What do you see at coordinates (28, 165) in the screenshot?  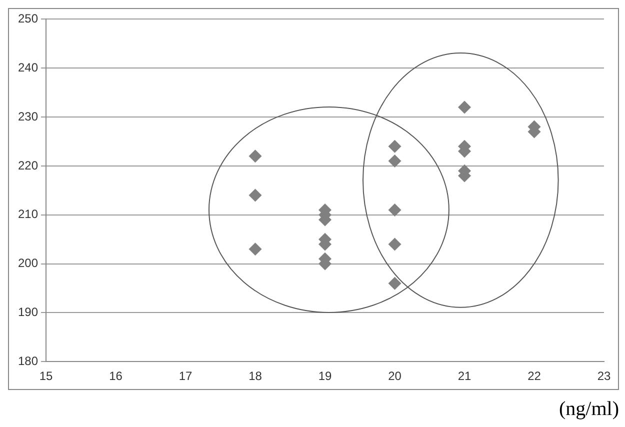 I see `y-tick-label: 220` at bounding box center [28, 165].